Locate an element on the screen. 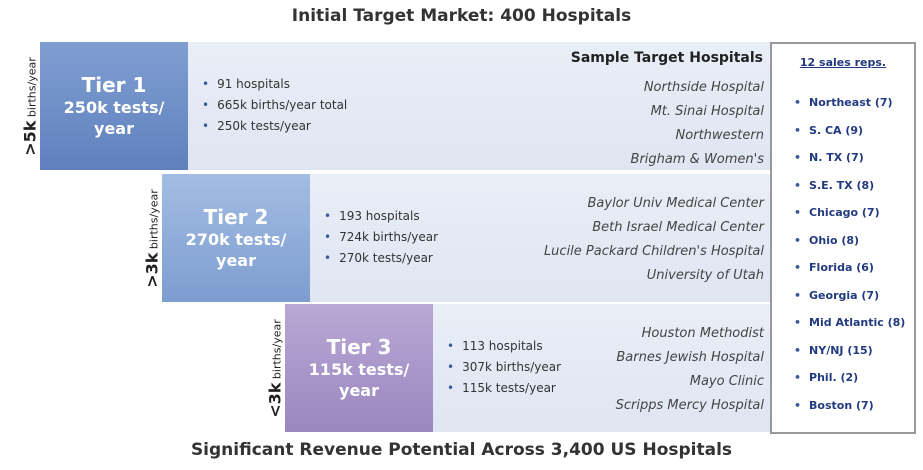 The width and height of the screenshot is (923, 470). tier-tests: 270k tests/ year is located at coordinates (236, 250).